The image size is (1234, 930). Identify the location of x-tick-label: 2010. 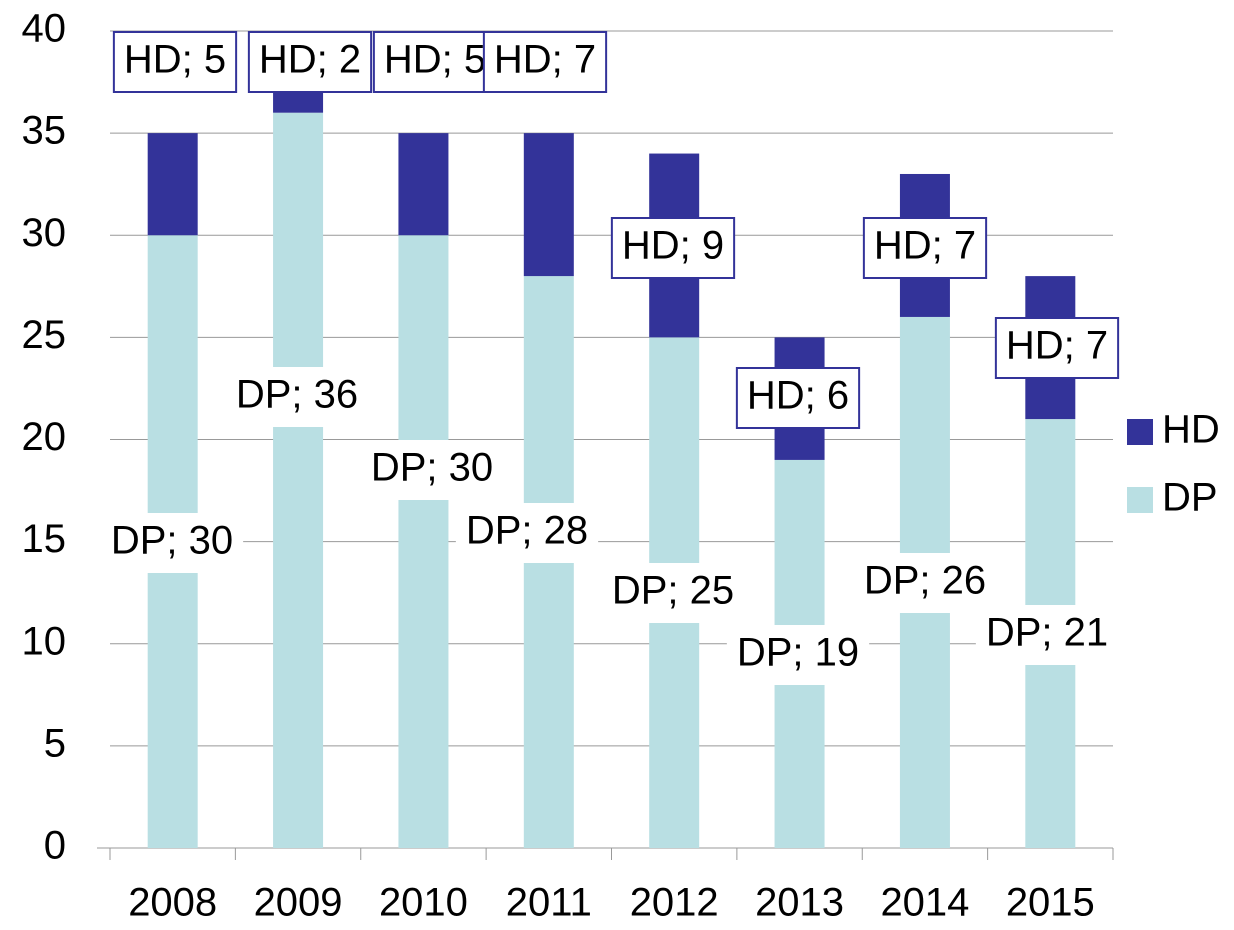
(423, 903).